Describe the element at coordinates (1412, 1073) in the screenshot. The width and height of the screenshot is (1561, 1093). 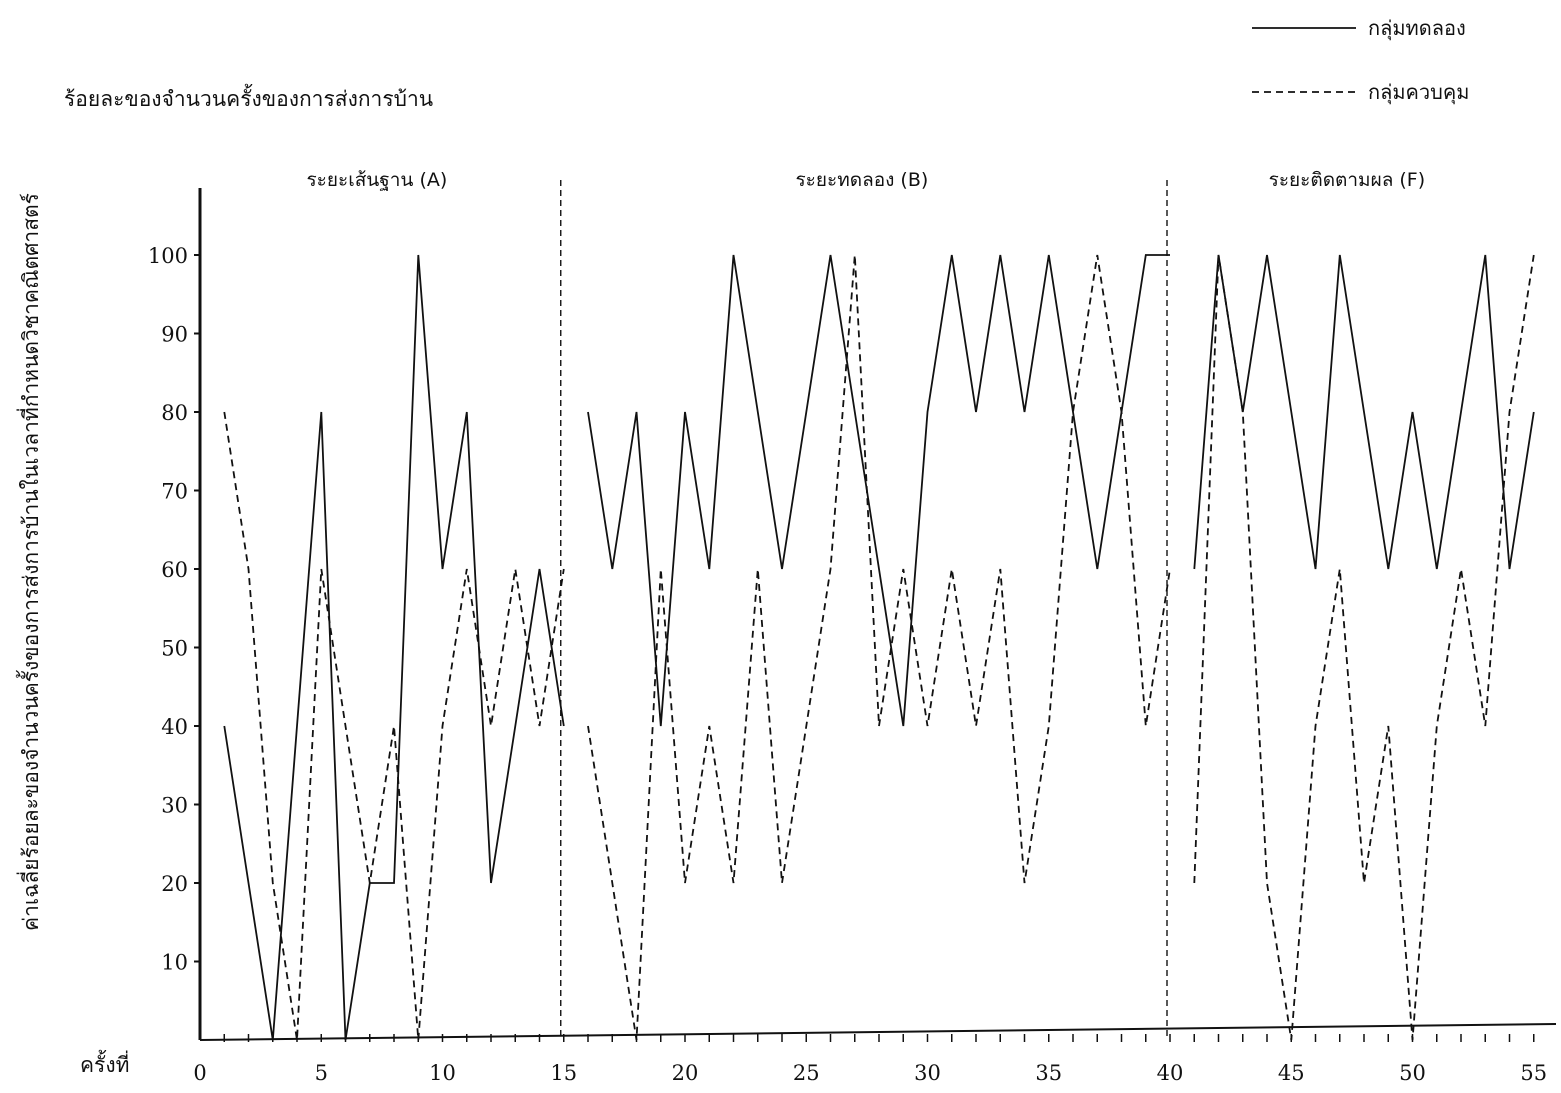
I see `x-tick-label: 50` at that location.